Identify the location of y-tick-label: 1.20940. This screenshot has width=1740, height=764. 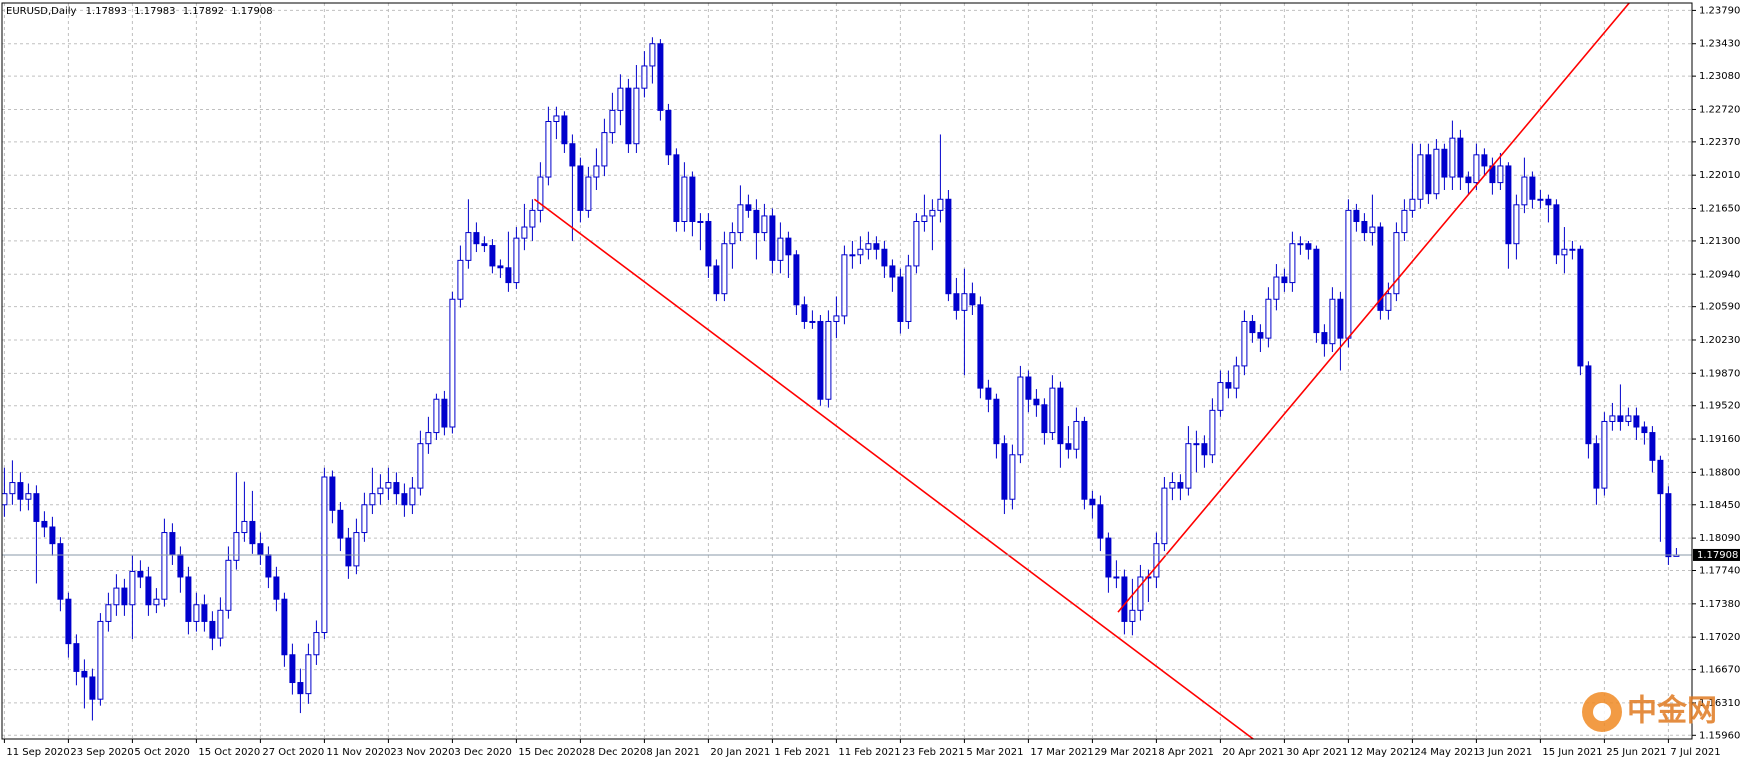
(1719, 274).